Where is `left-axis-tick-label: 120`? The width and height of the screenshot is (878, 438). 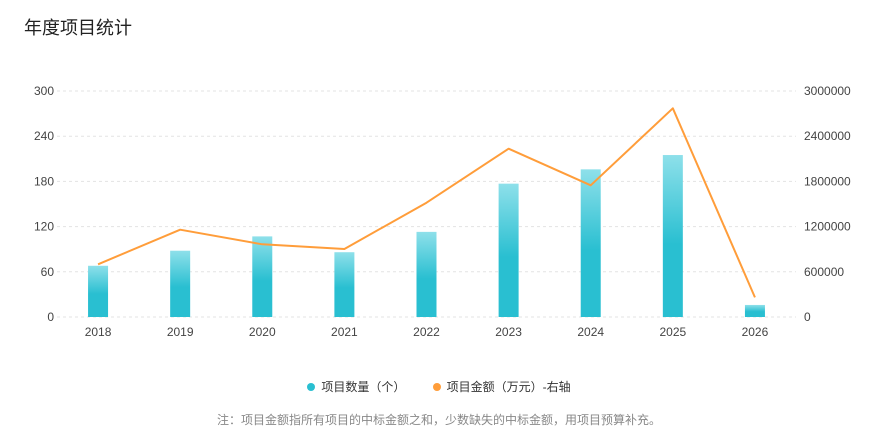
left-axis-tick-label: 120 is located at coordinates (44, 227).